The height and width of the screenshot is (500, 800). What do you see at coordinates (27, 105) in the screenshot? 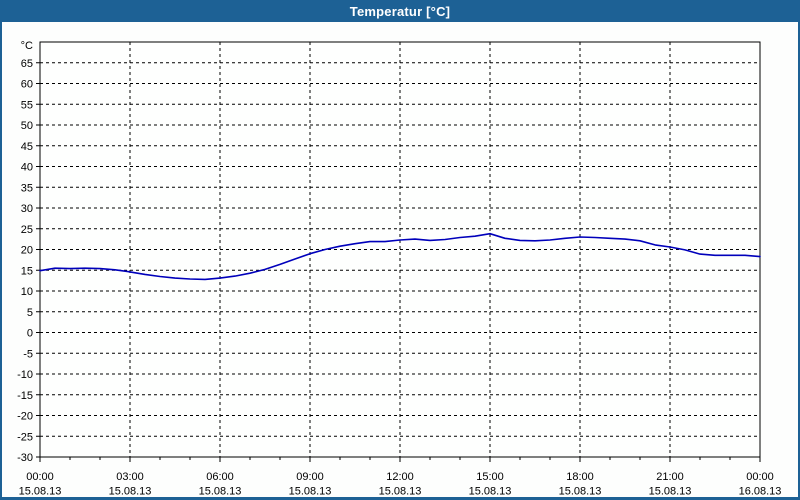
I see `y-tick-label: 55` at bounding box center [27, 105].